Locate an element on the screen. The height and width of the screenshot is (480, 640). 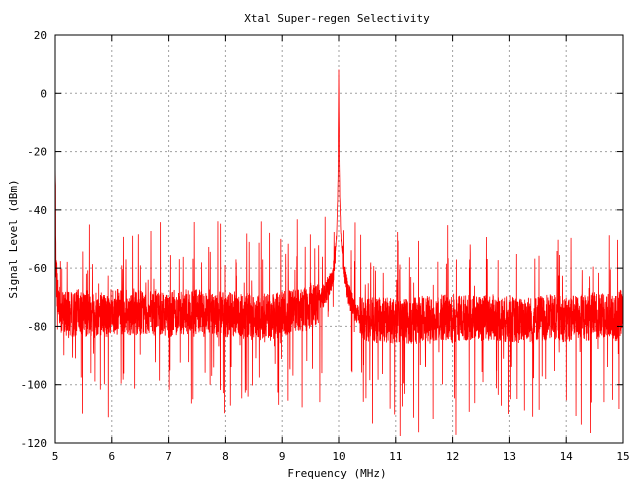
y-tick-label: -120 is located at coordinates (34, 443).